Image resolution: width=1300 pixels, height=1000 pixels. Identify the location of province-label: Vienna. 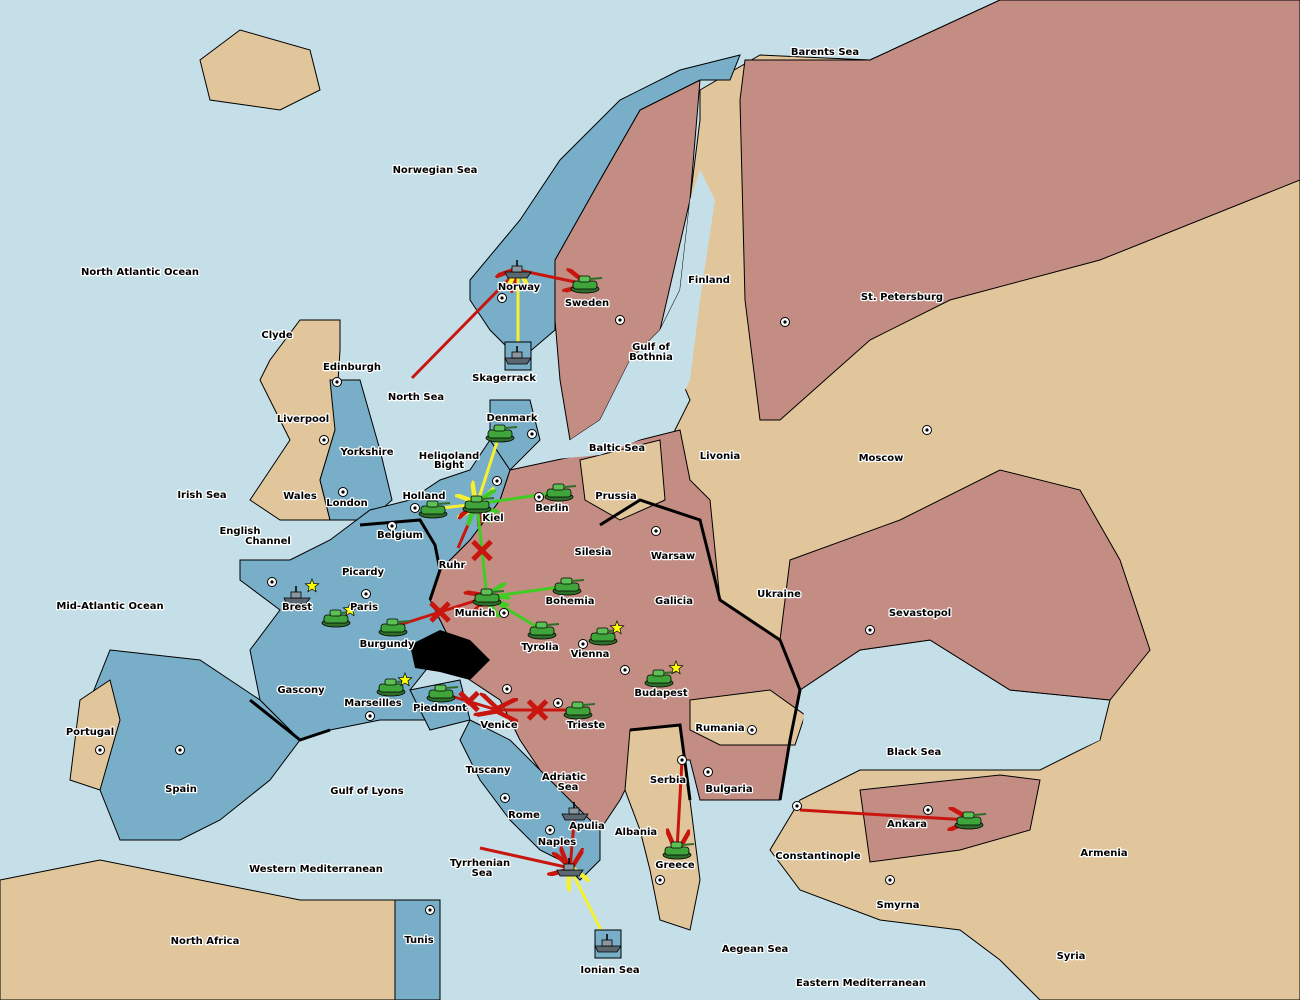
(590, 654).